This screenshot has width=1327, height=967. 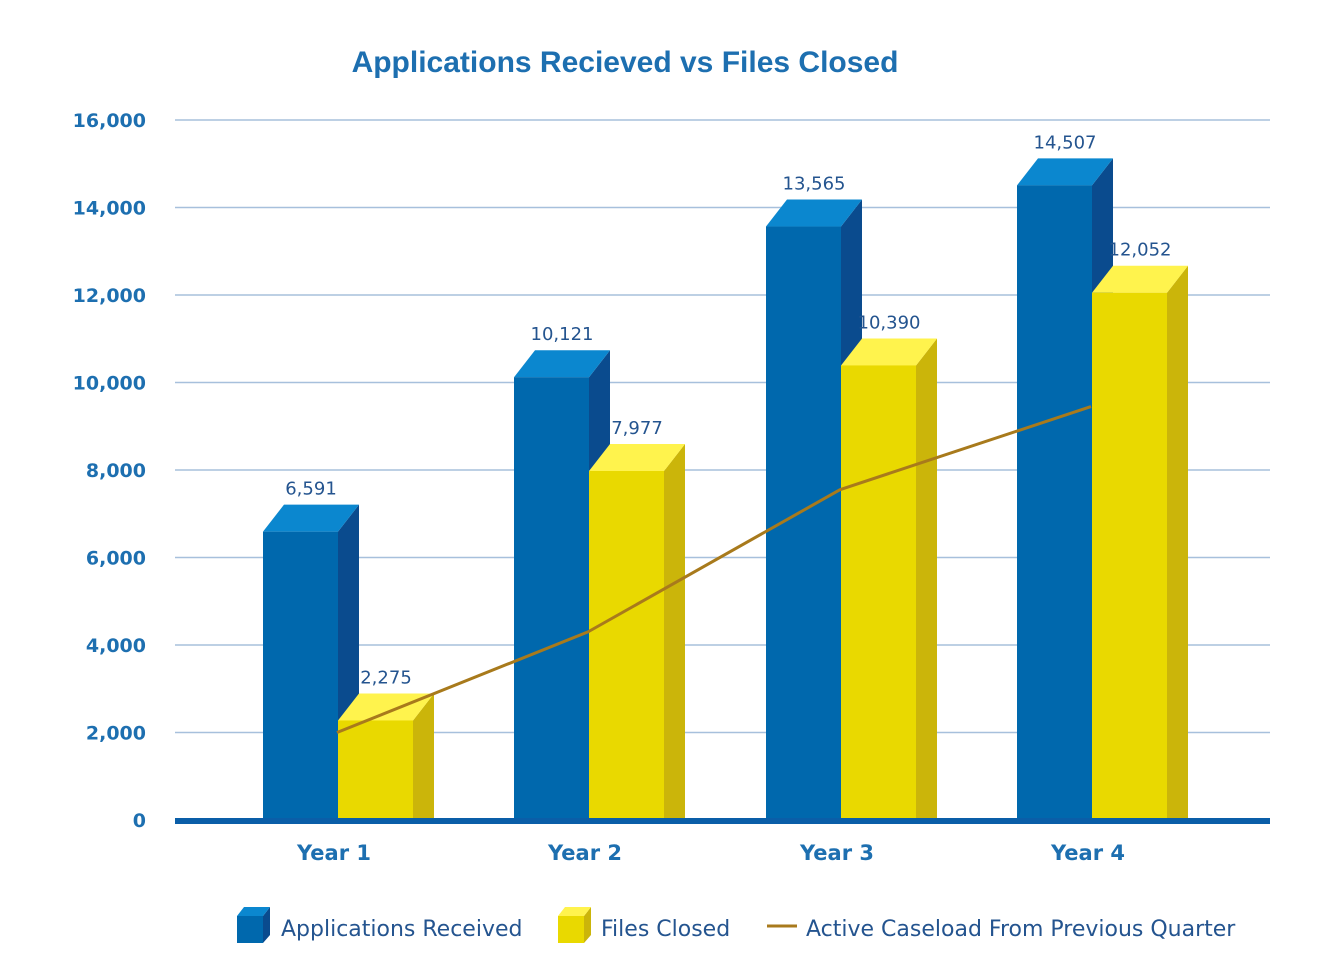 I want to click on data-label: 7,977, so click(x=637, y=428).